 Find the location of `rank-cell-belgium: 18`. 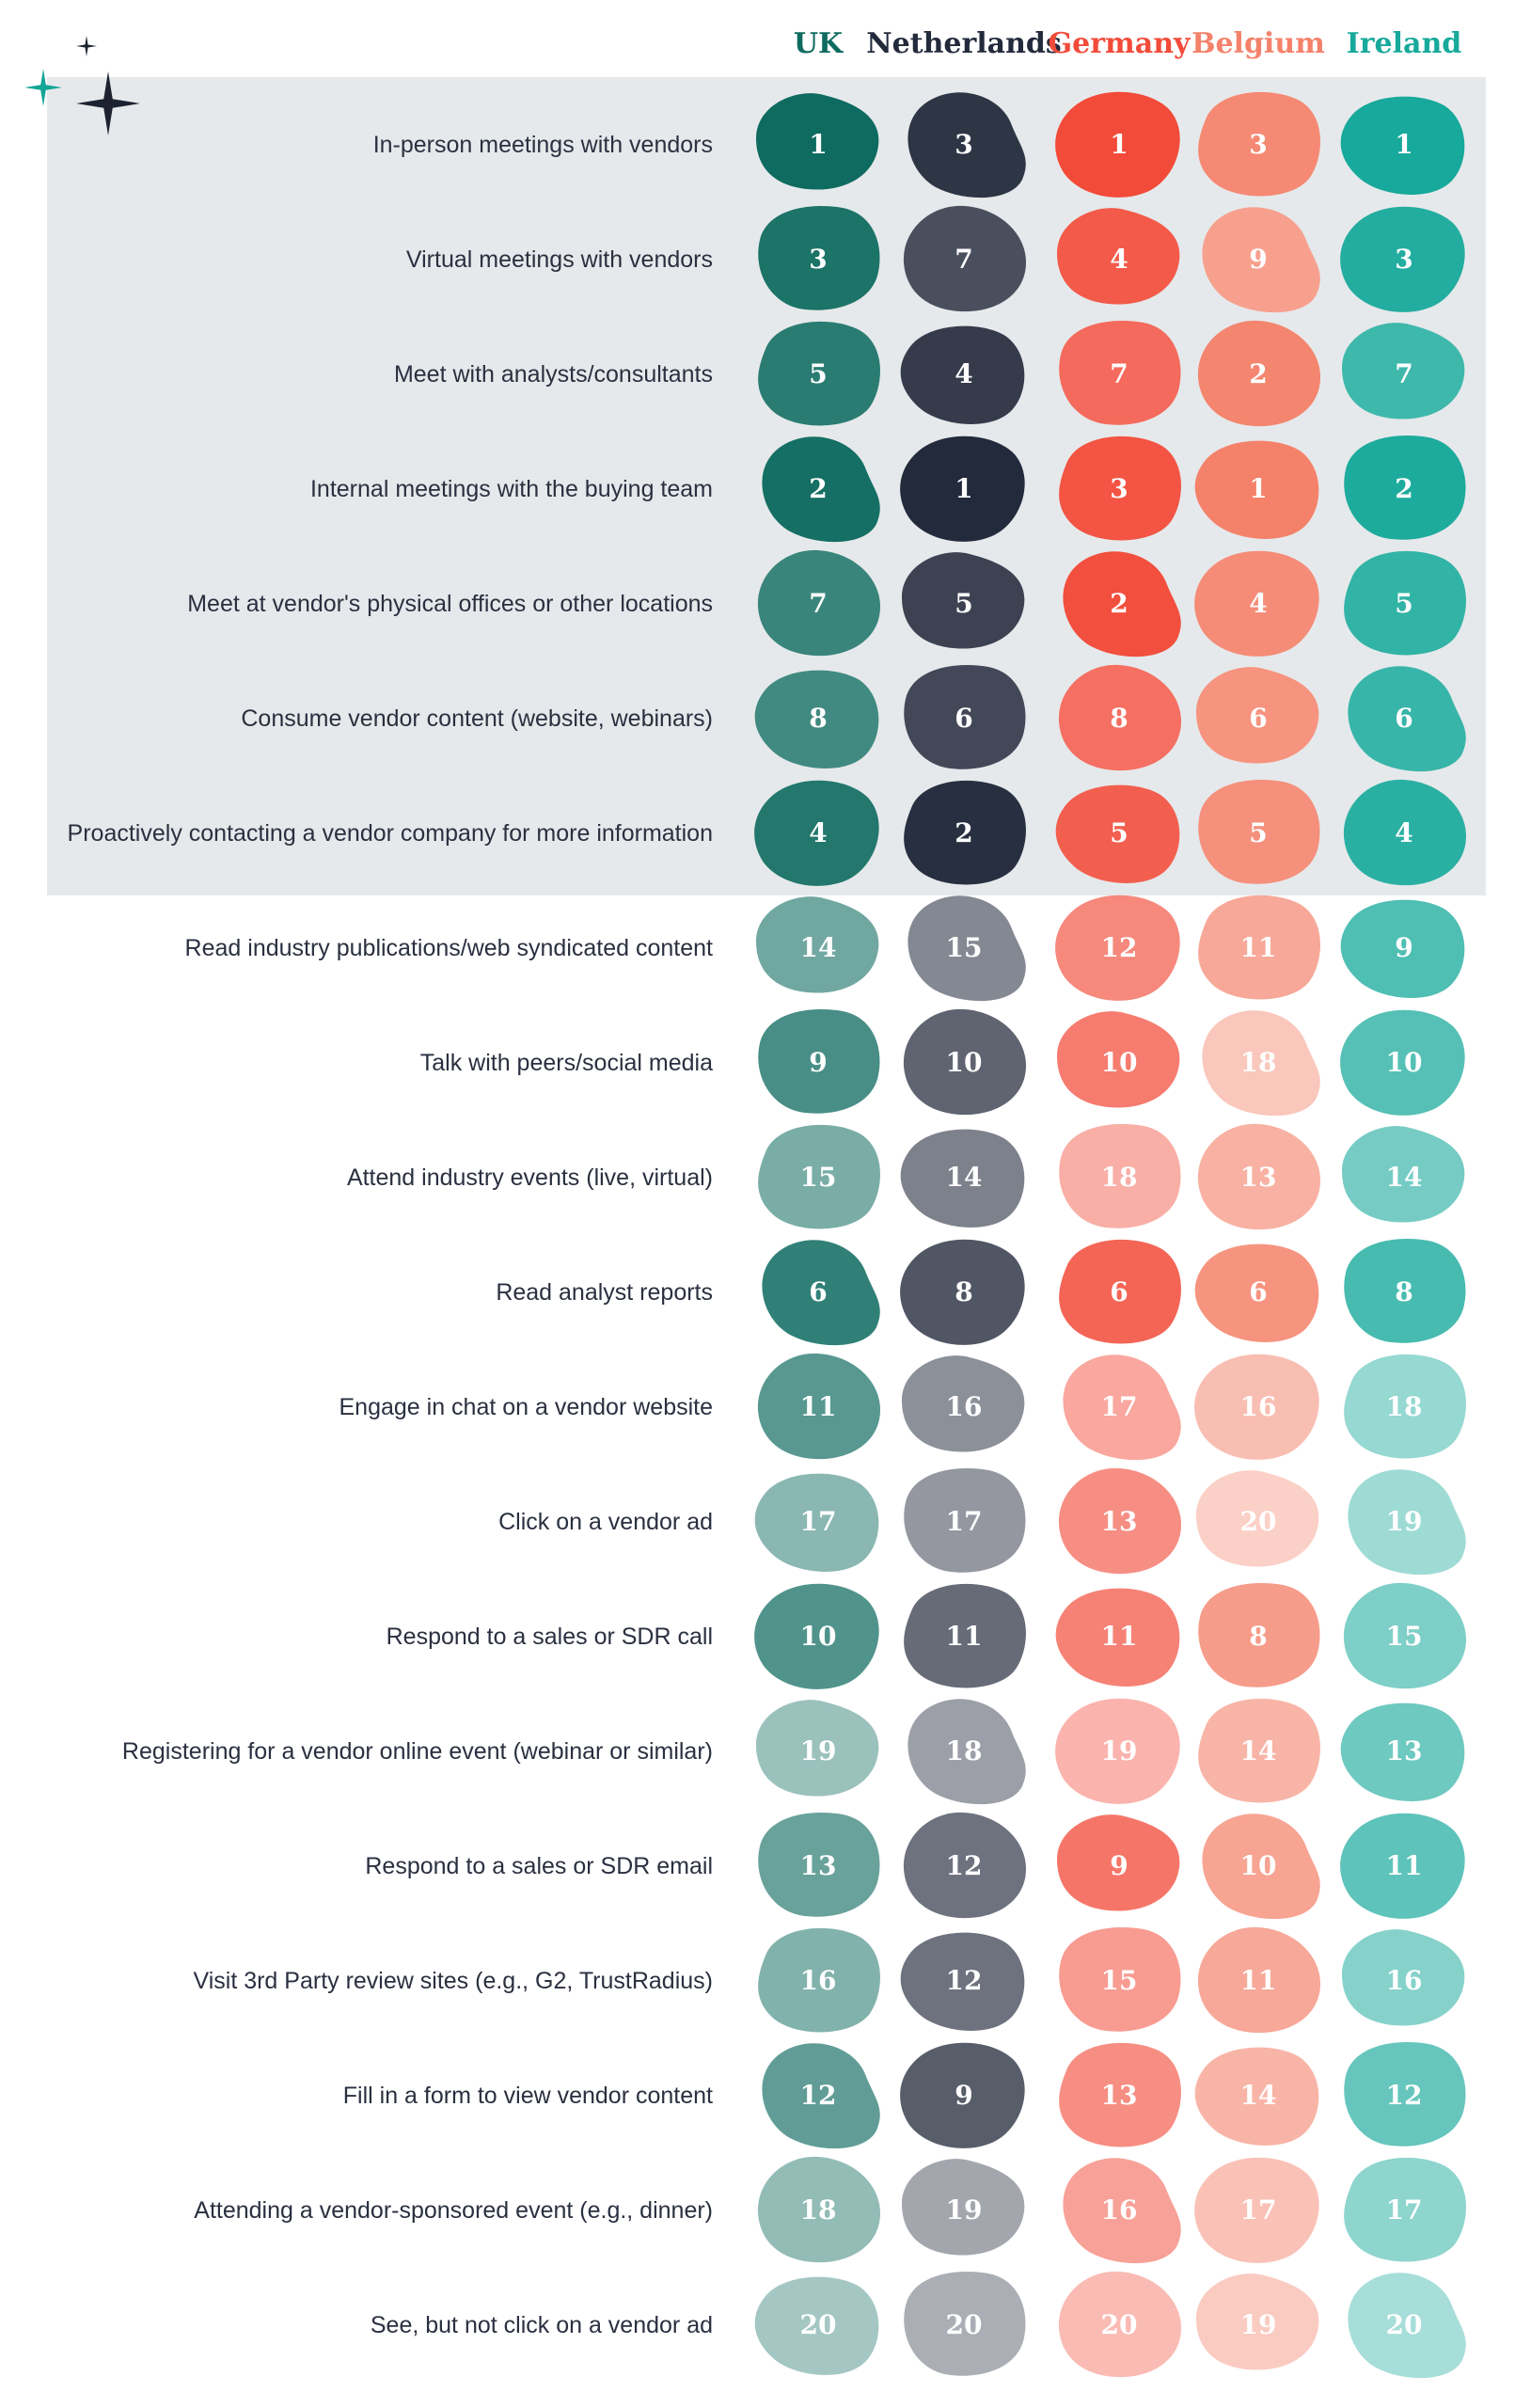

rank-cell-belgium: 18 is located at coordinates (1261, 1064).